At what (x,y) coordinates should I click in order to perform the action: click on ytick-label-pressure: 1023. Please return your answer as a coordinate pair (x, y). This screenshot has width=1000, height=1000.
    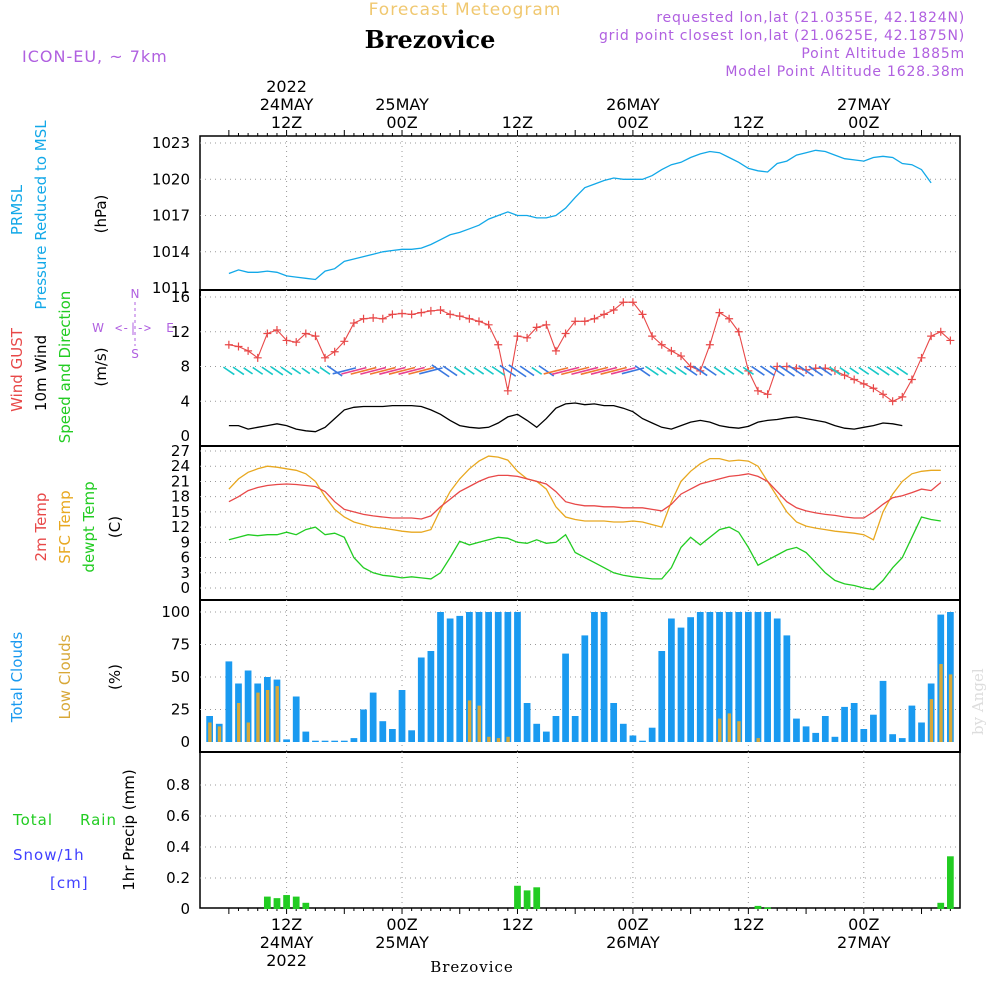
    Looking at the image, I should click on (171, 143).